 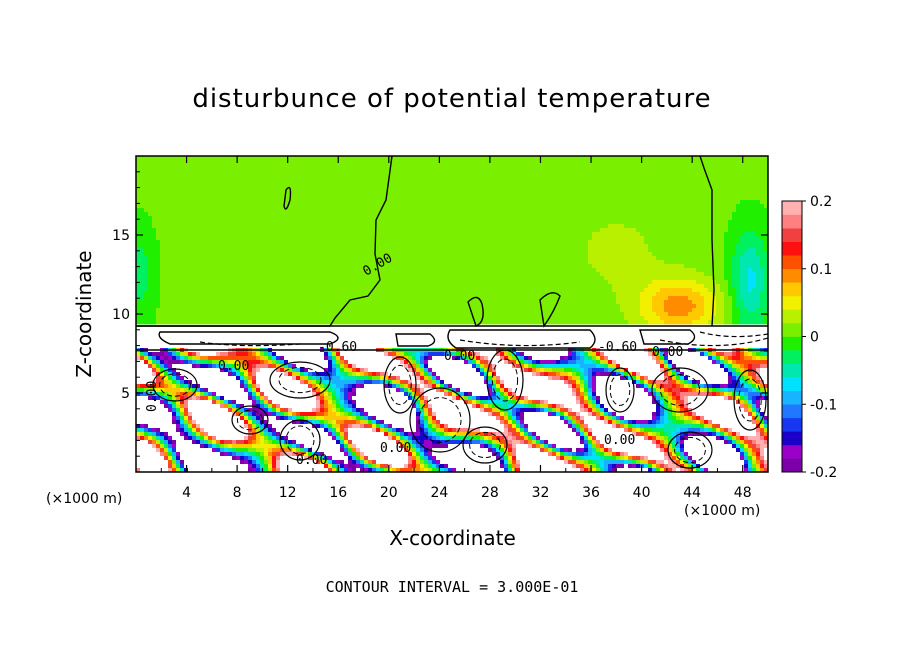 I want to click on colorbar-tick-label: 0, so click(x=814, y=338).